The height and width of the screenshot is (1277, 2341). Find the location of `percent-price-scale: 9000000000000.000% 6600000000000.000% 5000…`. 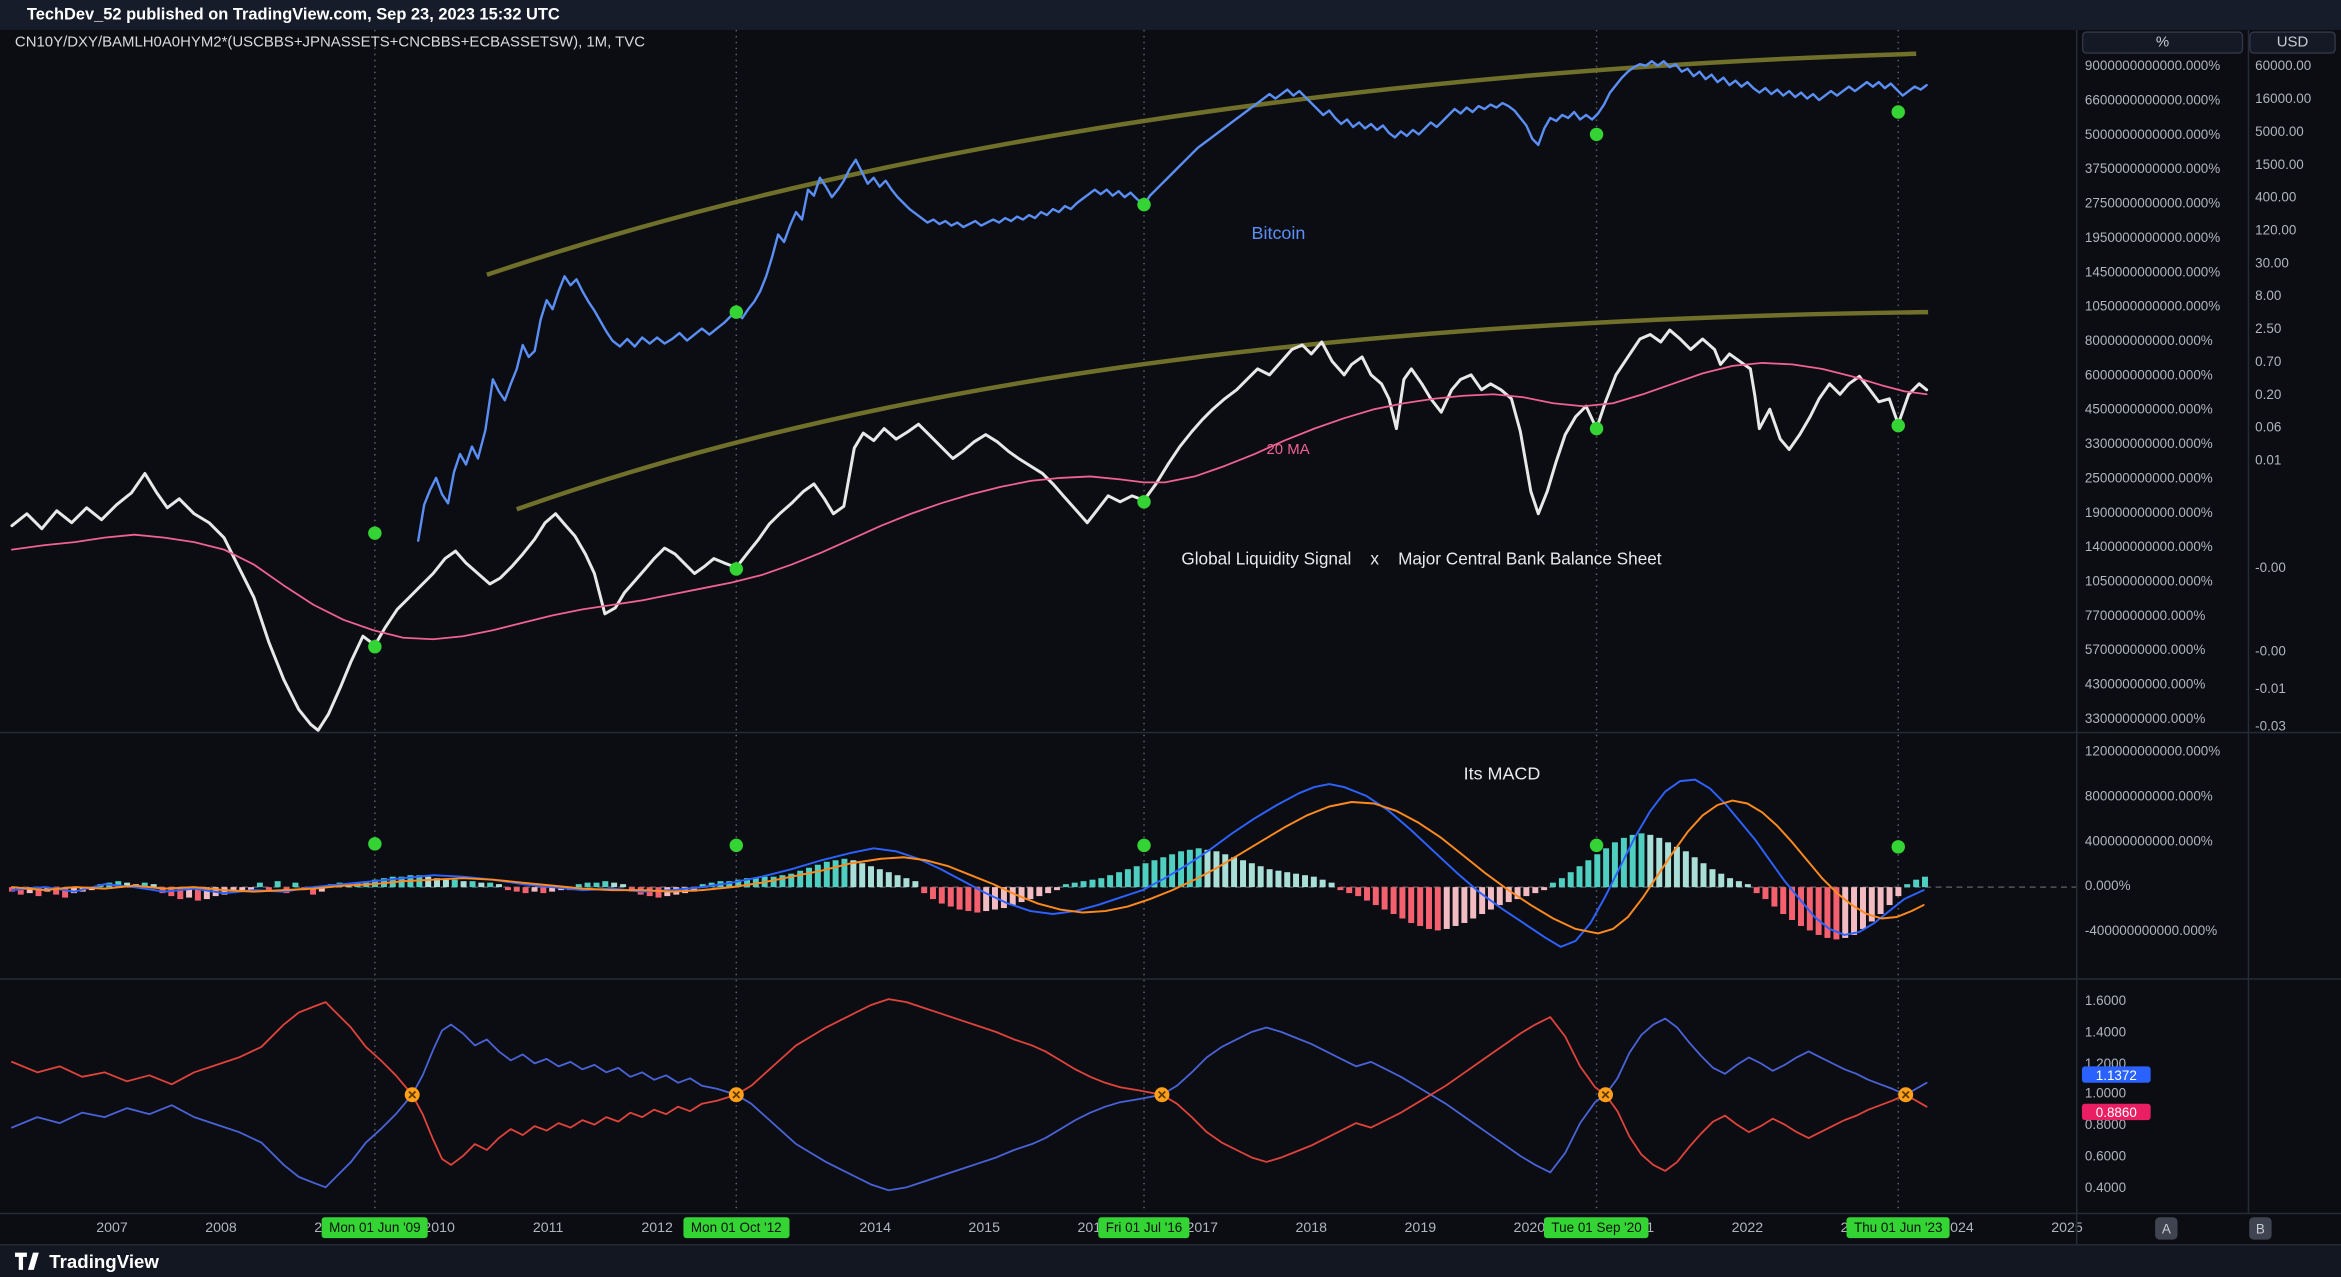

percent-price-scale: 9000000000000.000% 6600000000000.000% 5000… is located at coordinates (2164, 622).